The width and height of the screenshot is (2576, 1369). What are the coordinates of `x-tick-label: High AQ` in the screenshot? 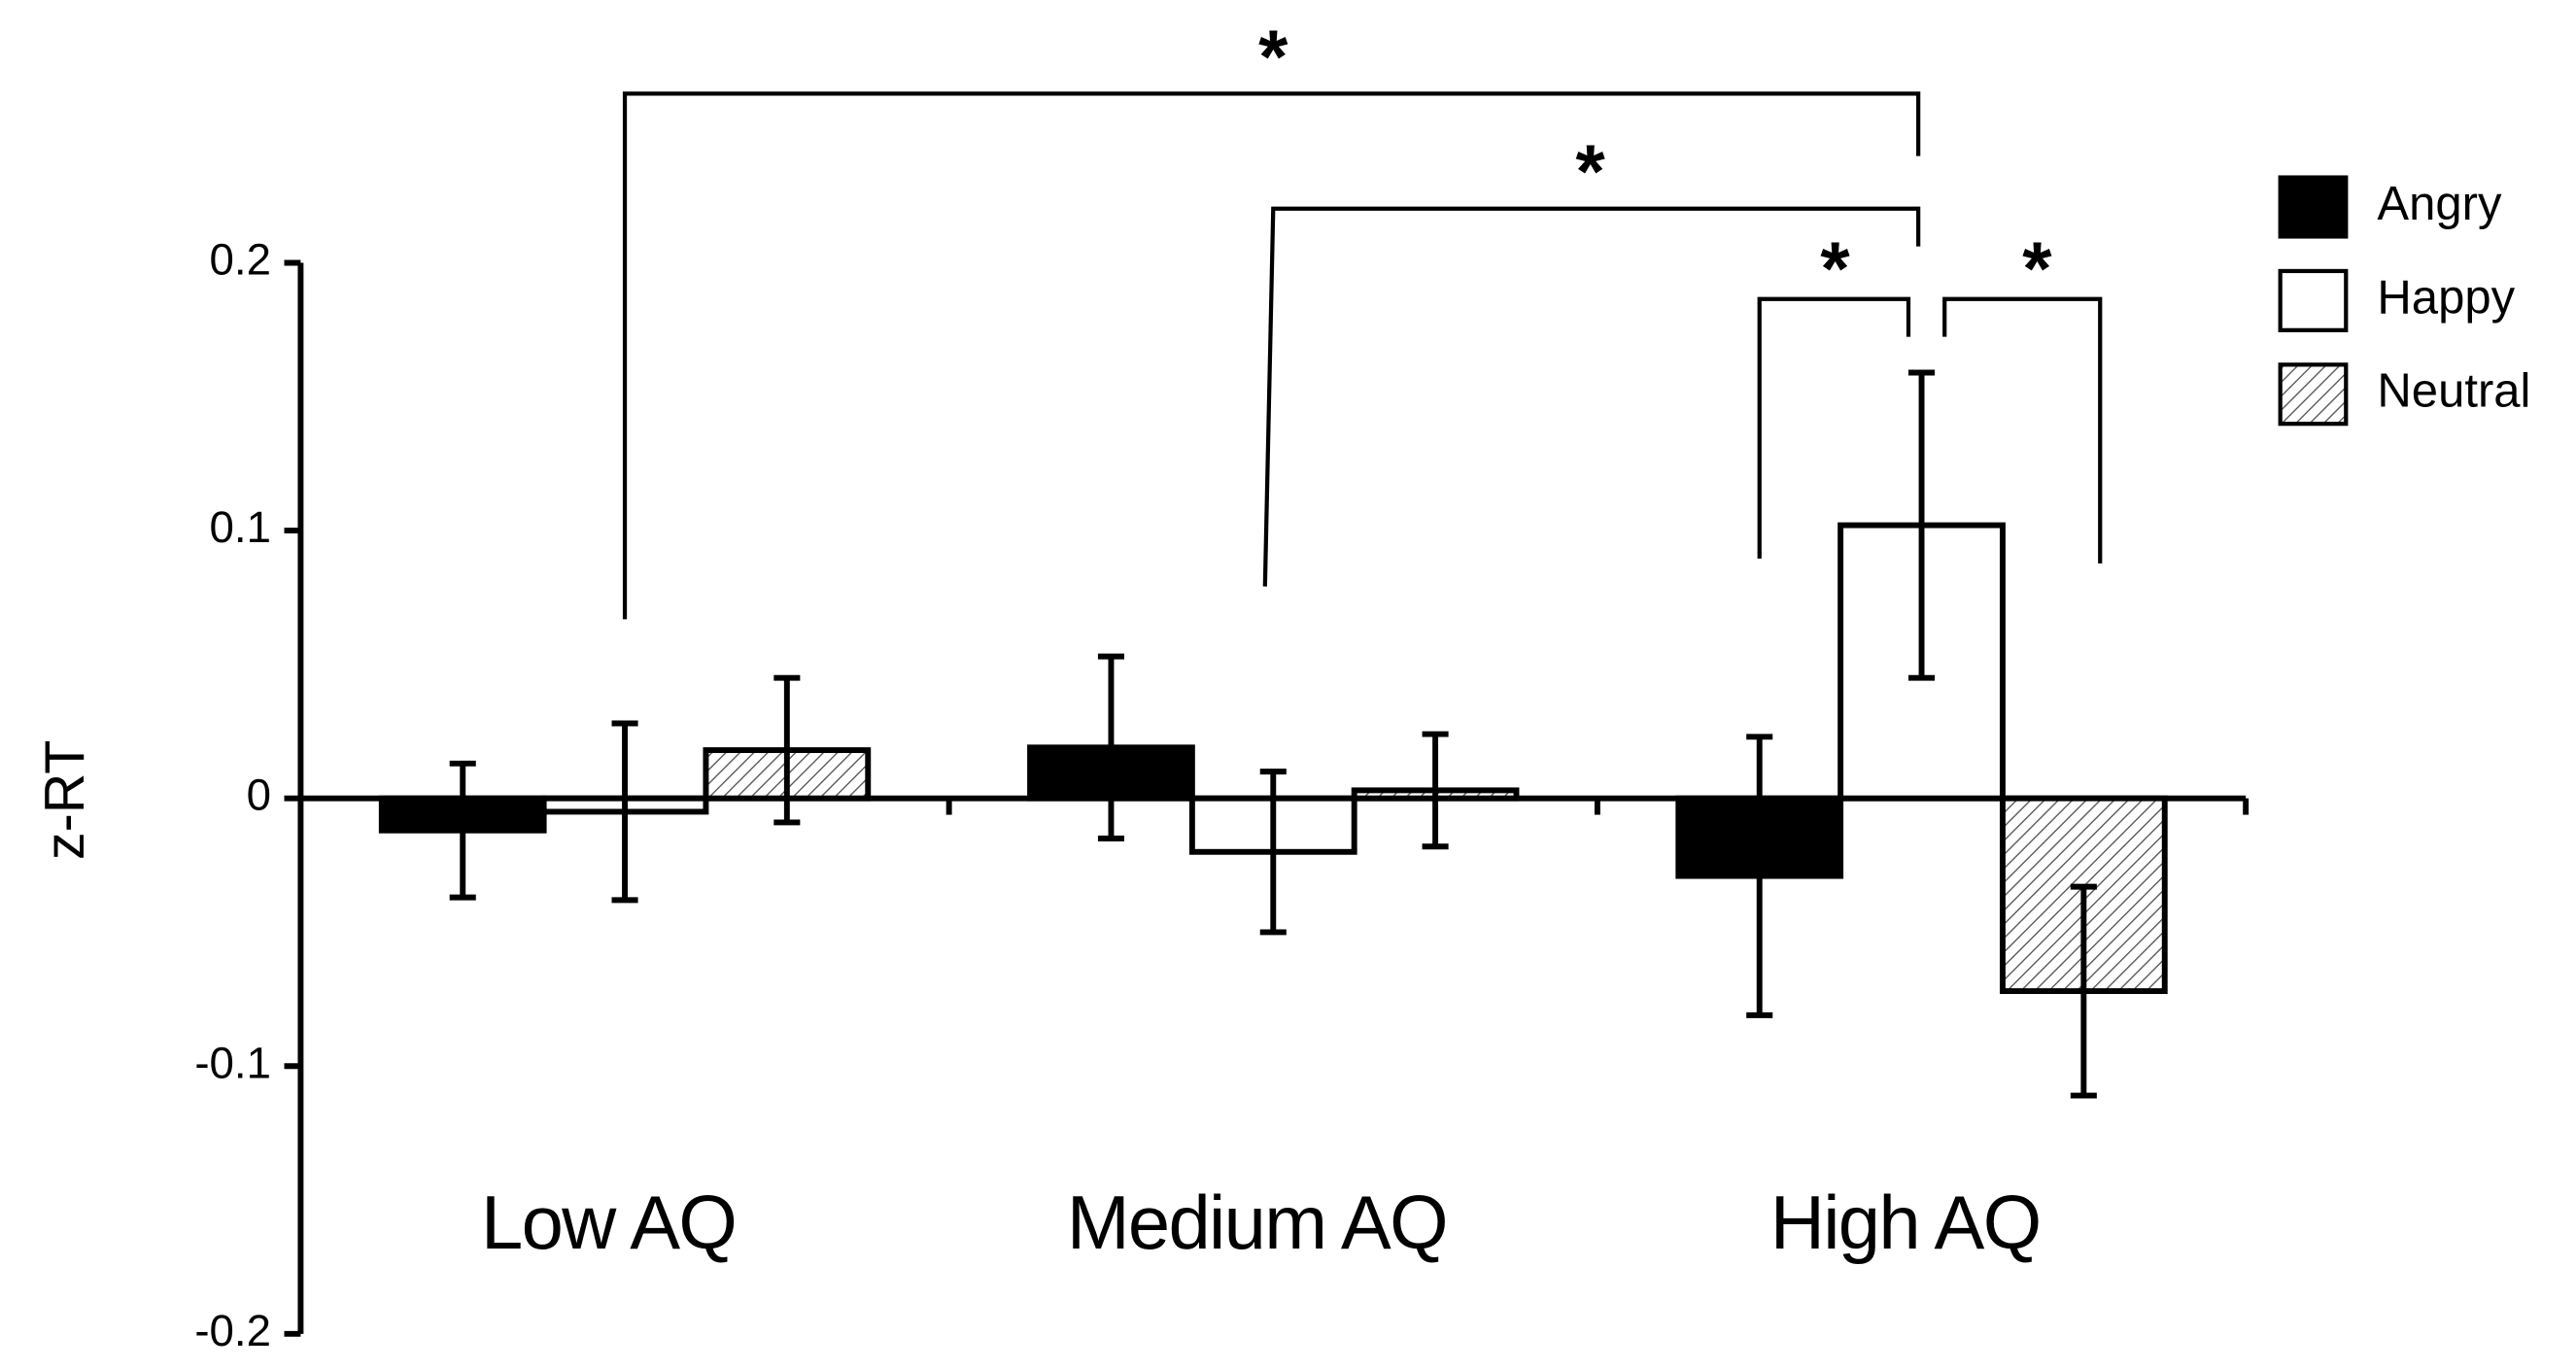 It's located at (1906, 1223).